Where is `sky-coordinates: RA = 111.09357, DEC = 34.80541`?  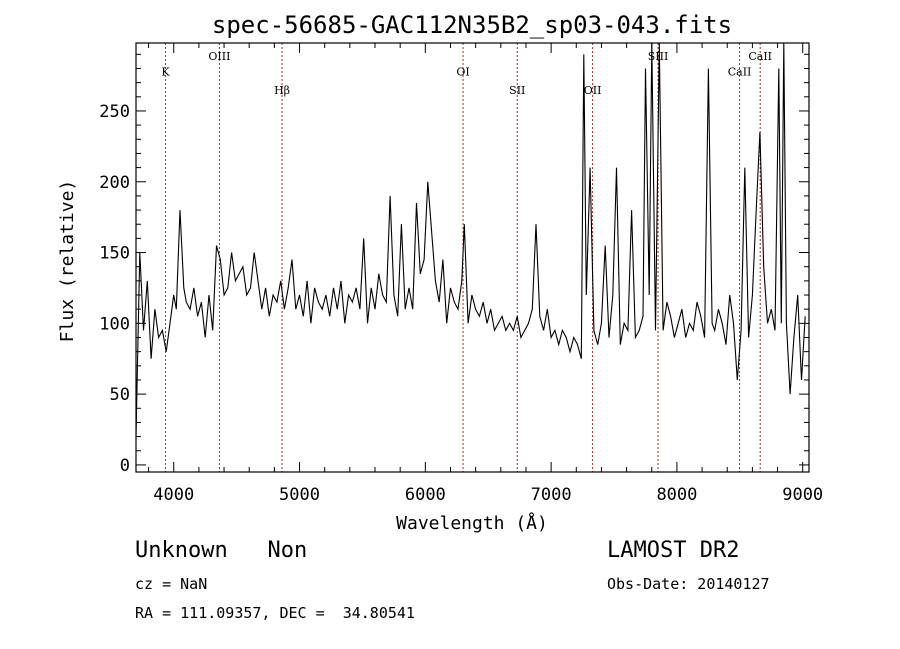 sky-coordinates: RA = 111.09357, DEC = 34.80541 is located at coordinates (275, 613).